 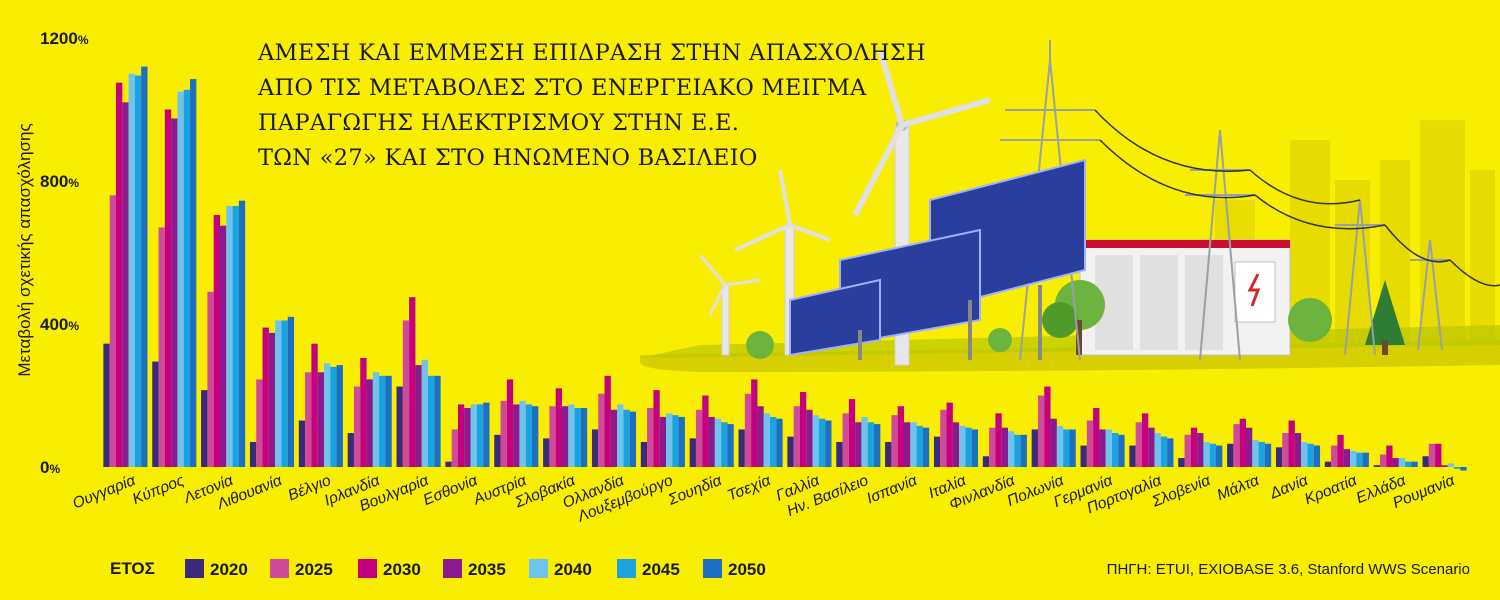 I want to click on legend-item-2035: 2035, so click(x=474, y=569).